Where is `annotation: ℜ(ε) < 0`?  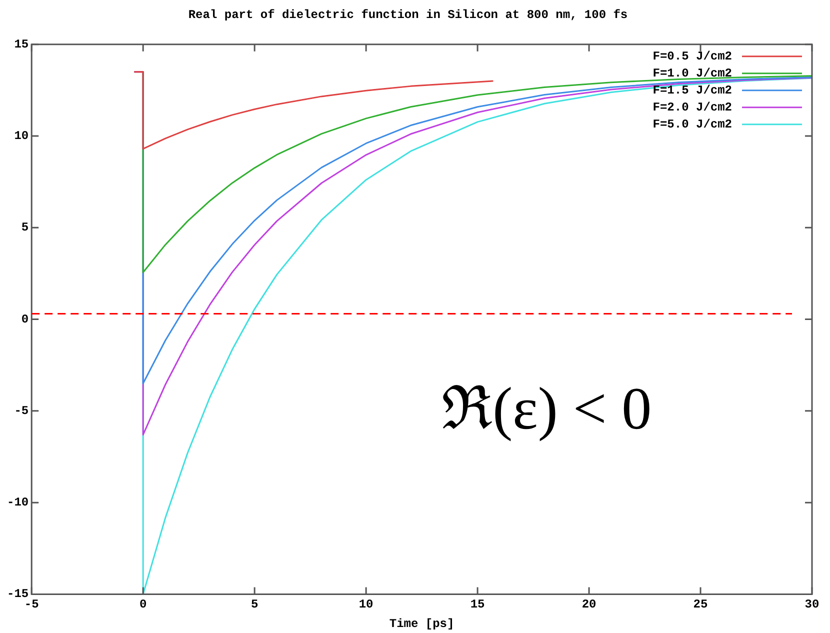
annotation: ℜ(ε) < 0 is located at coordinates (547, 409).